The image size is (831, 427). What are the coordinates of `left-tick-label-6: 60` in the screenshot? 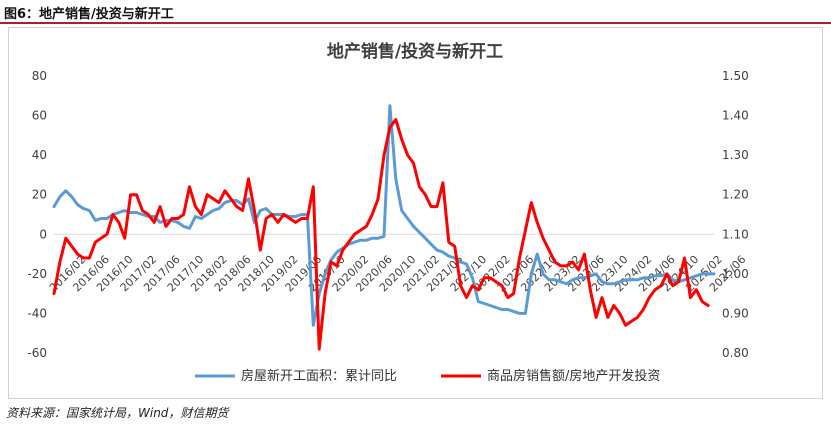 It's located at (39, 116).